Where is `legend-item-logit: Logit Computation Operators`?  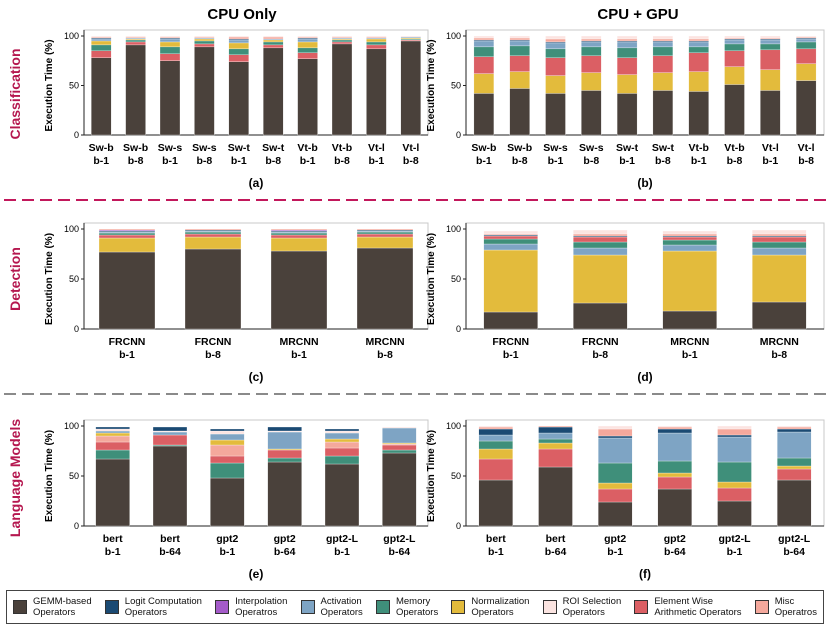 legend-item-logit: Logit Computation Operators is located at coordinates (153, 607).